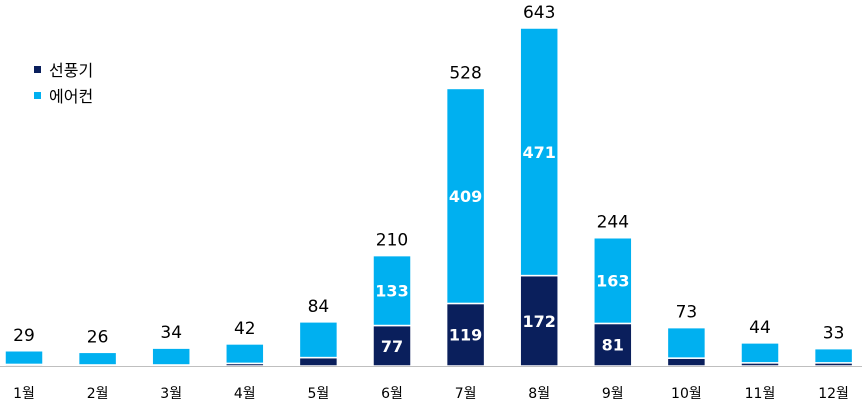 The image size is (862, 405). I want to click on legend-item-fan: 선풍기, so click(63, 69).